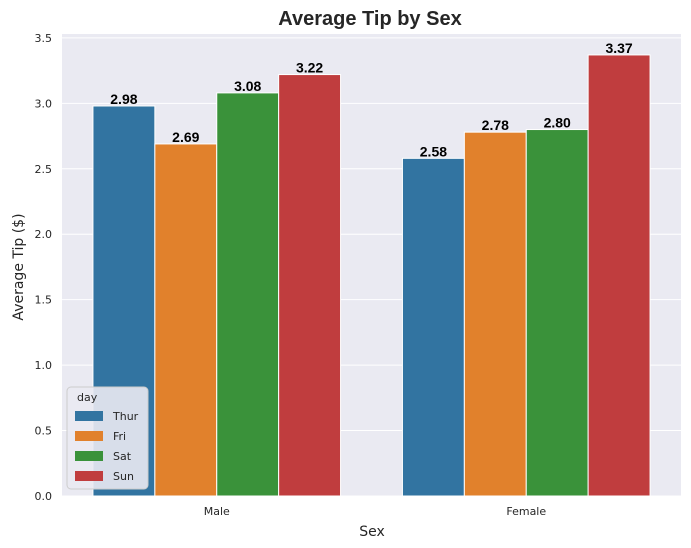 The height and width of the screenshot is (548, 691). I want to click on legend-swatch-thur, so click(89, 416).